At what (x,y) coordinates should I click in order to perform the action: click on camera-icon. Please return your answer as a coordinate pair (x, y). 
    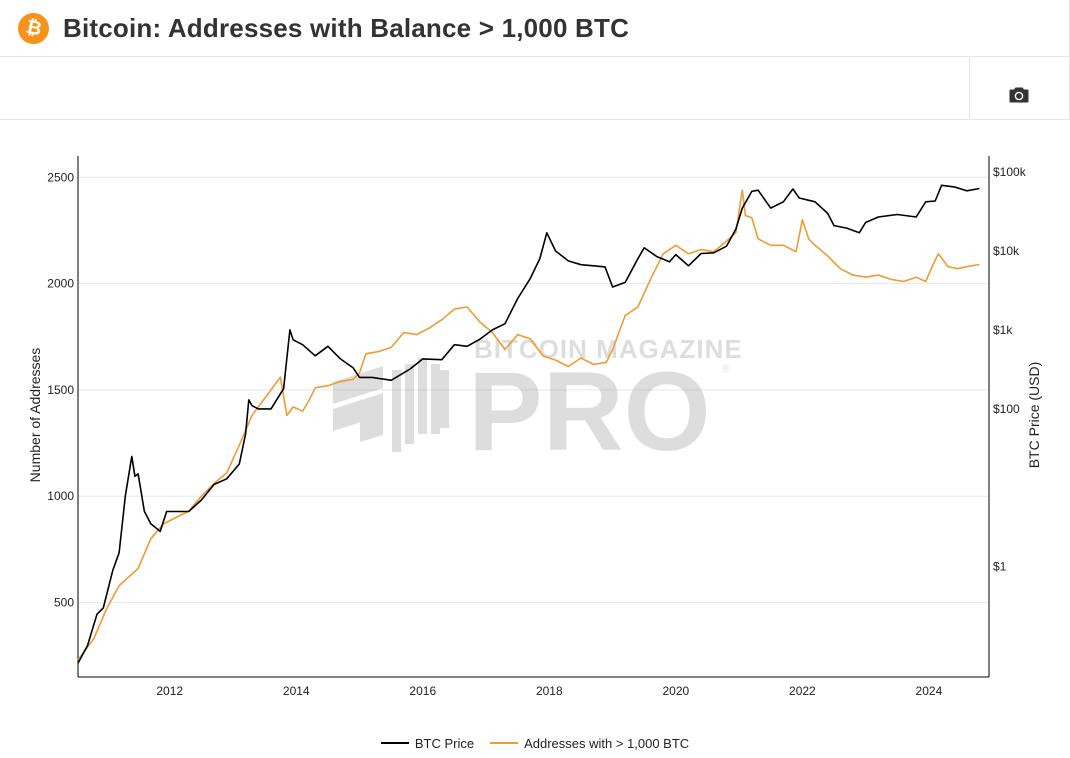
    Looking at the image, I should click on (1019, 94).